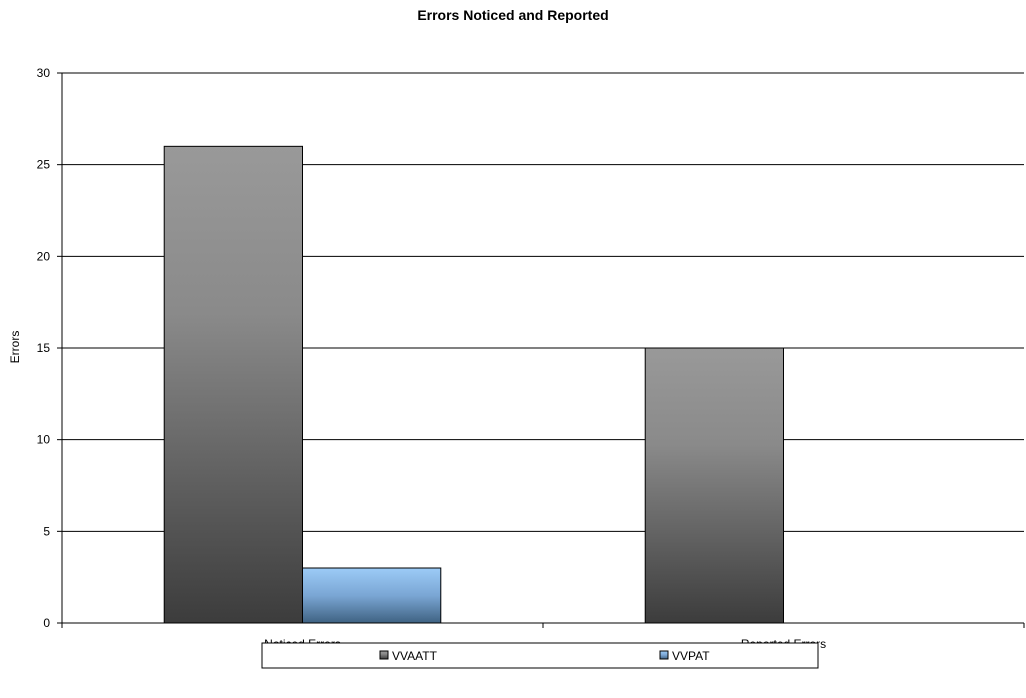 The image size is (1026, 698). I want to click on y-tick-label: 15, so click(44, 348).